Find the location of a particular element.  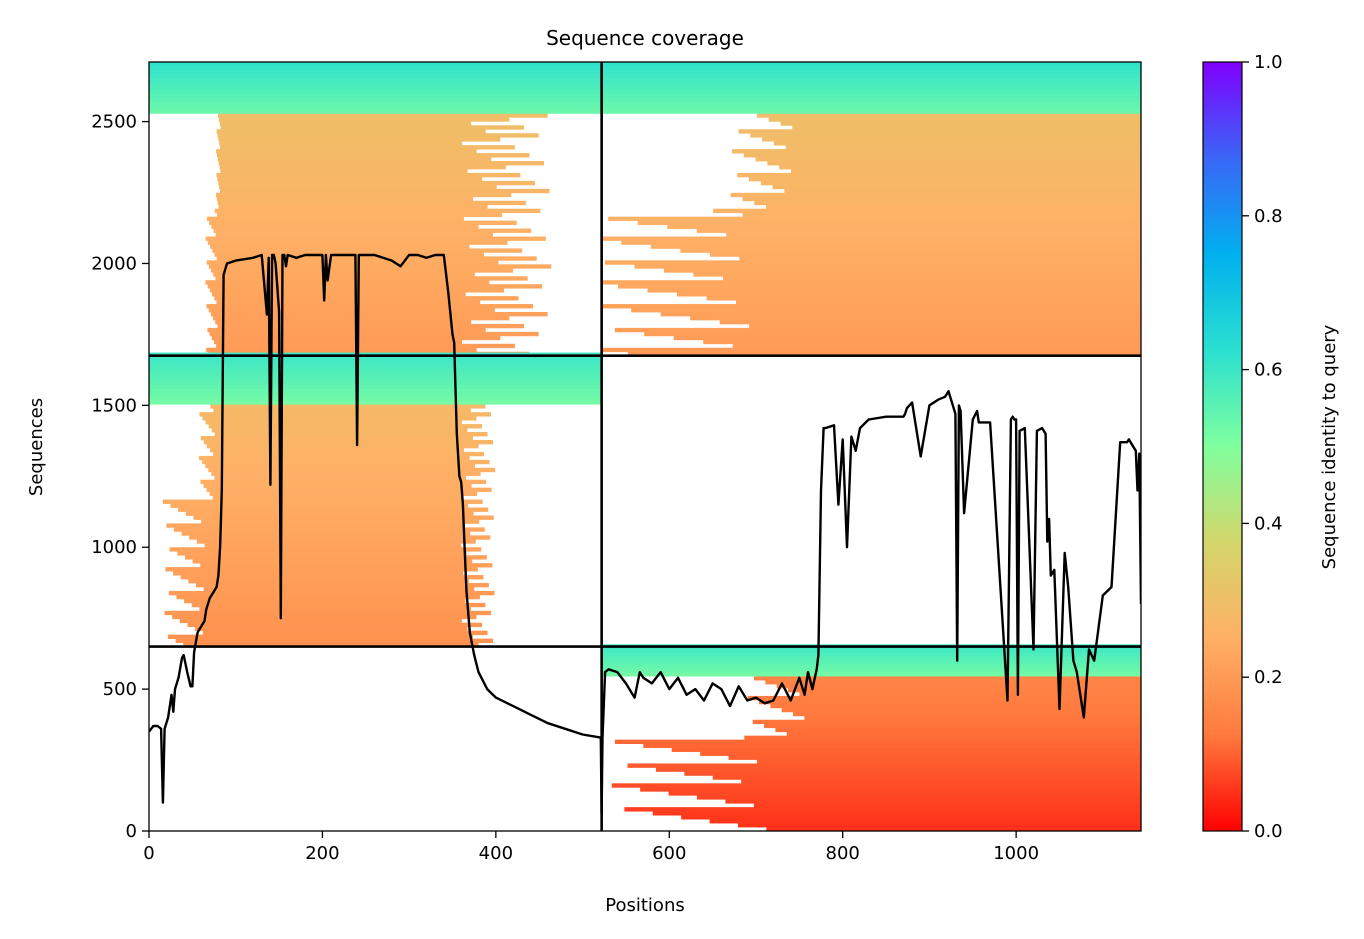

x-axis-label: Positions is located at coordinates (644, 905).